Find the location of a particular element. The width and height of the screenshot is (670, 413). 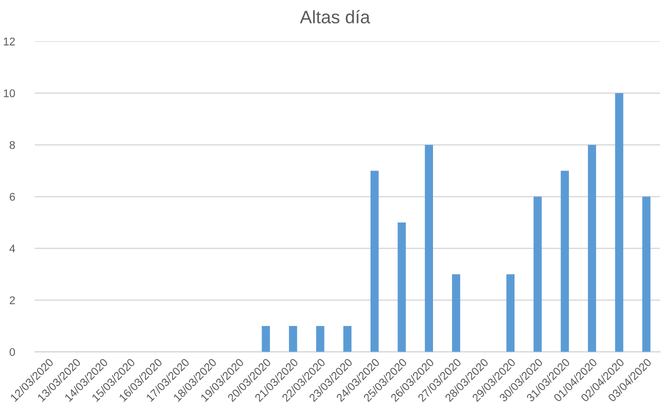

y-tick-label: 6 is located at coordinates (12, 196).